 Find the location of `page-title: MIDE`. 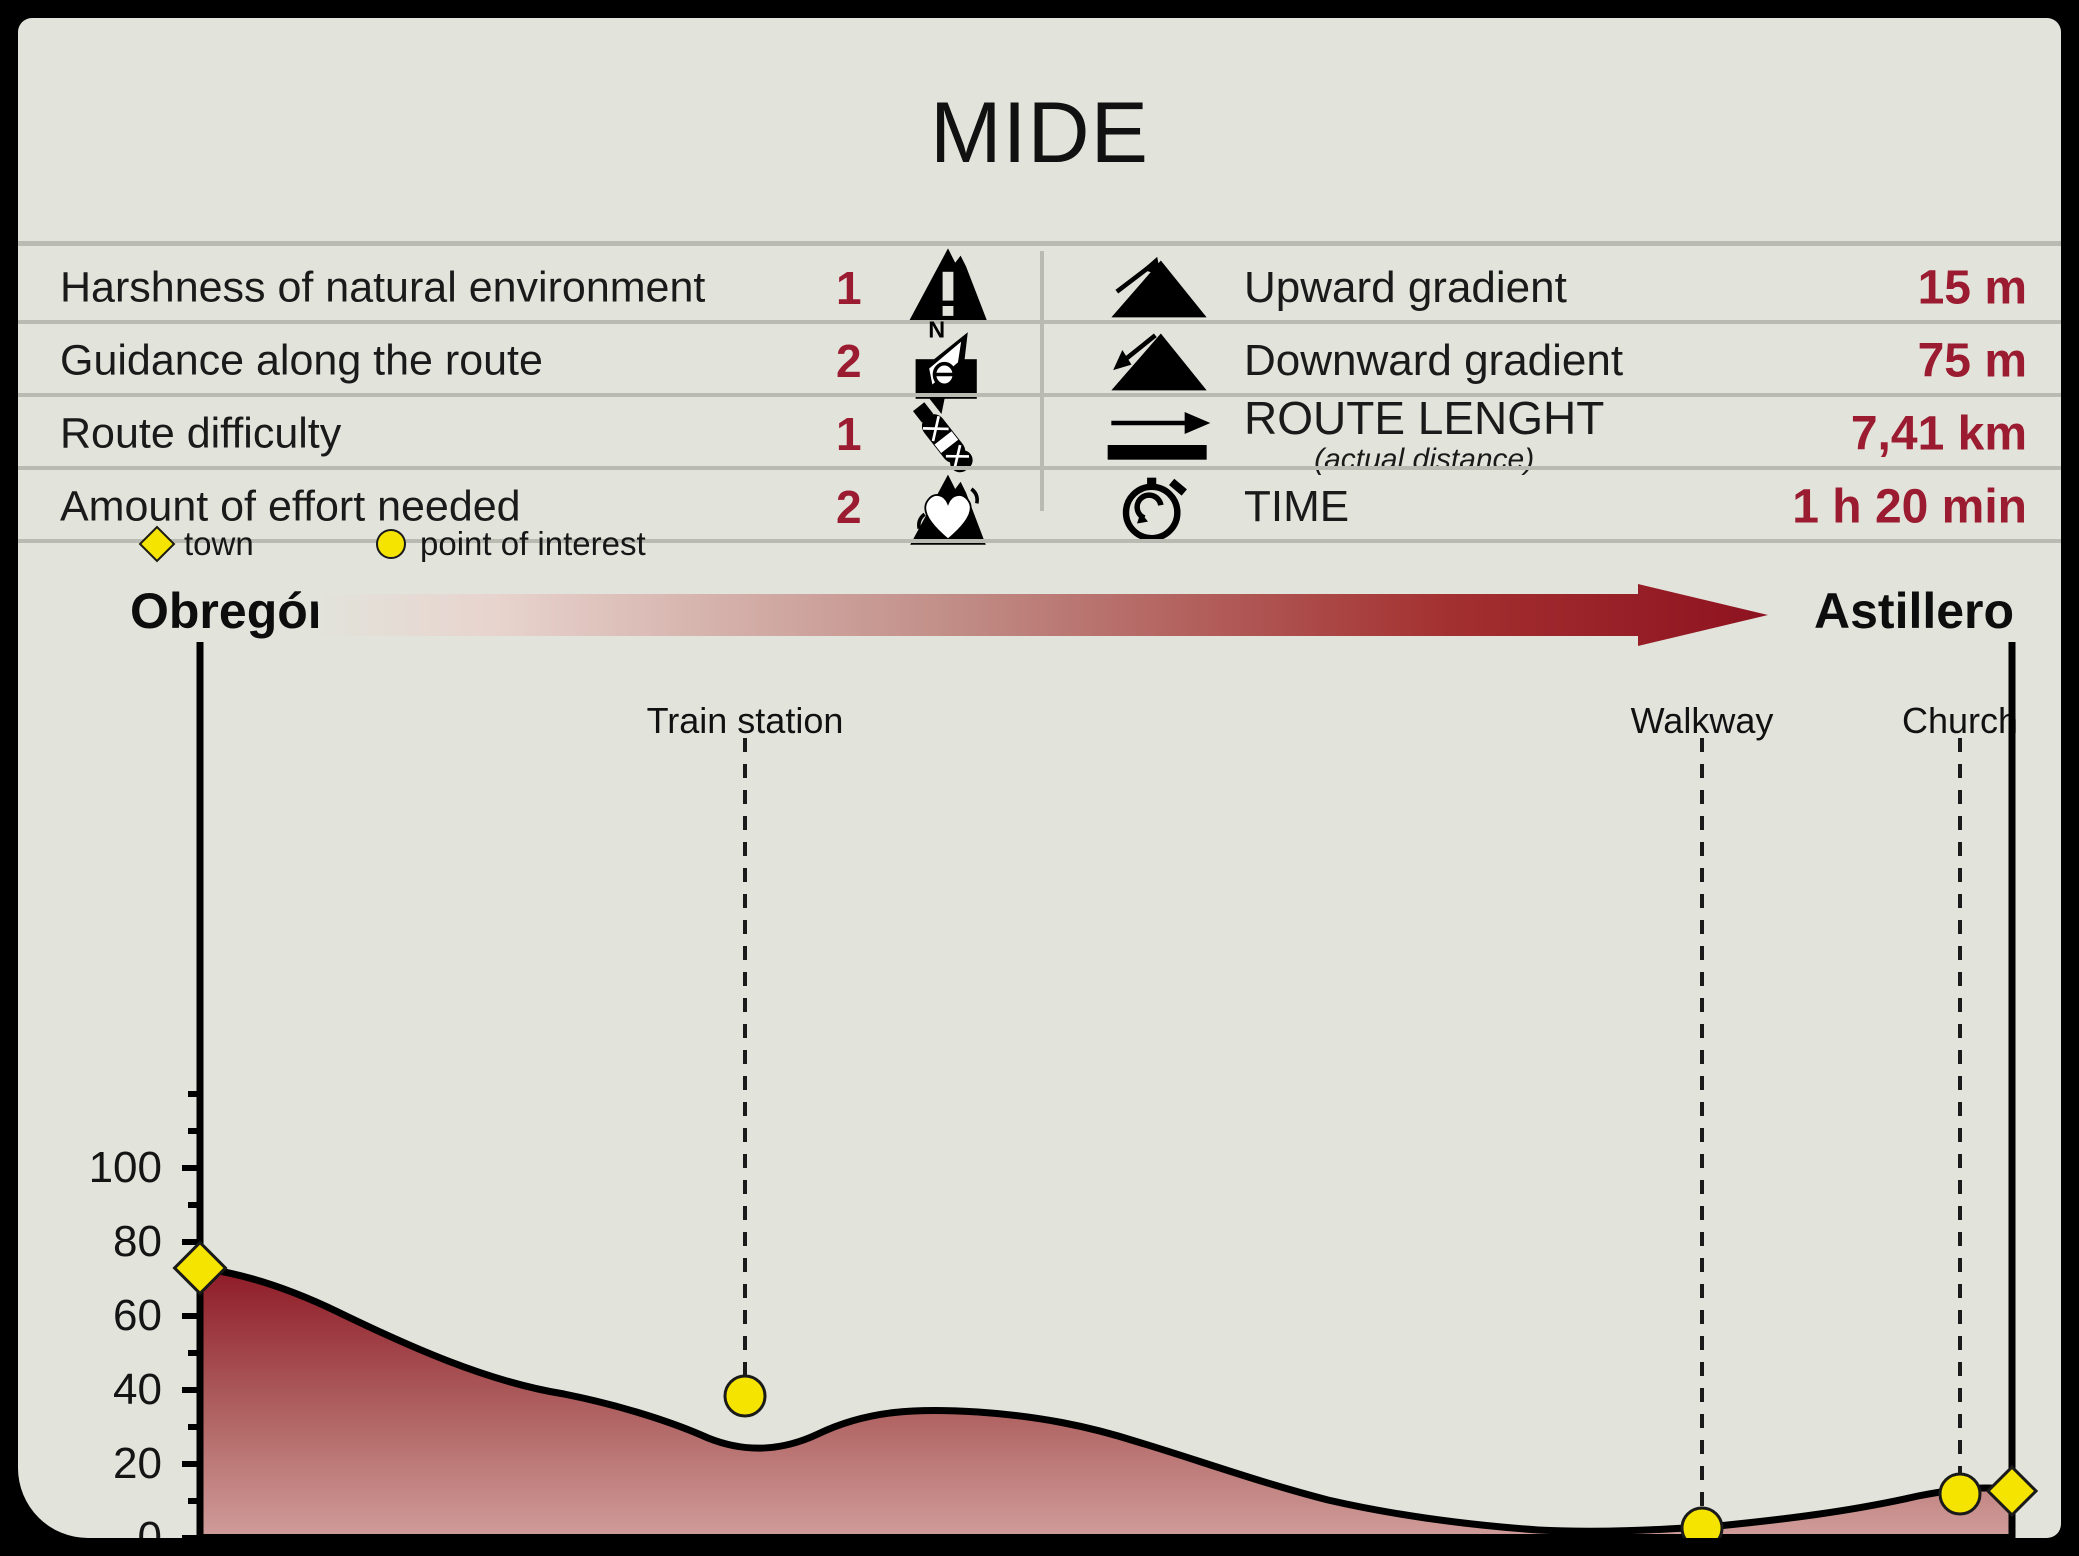

page-title: MIDE is located at coordinates (1039, 133).